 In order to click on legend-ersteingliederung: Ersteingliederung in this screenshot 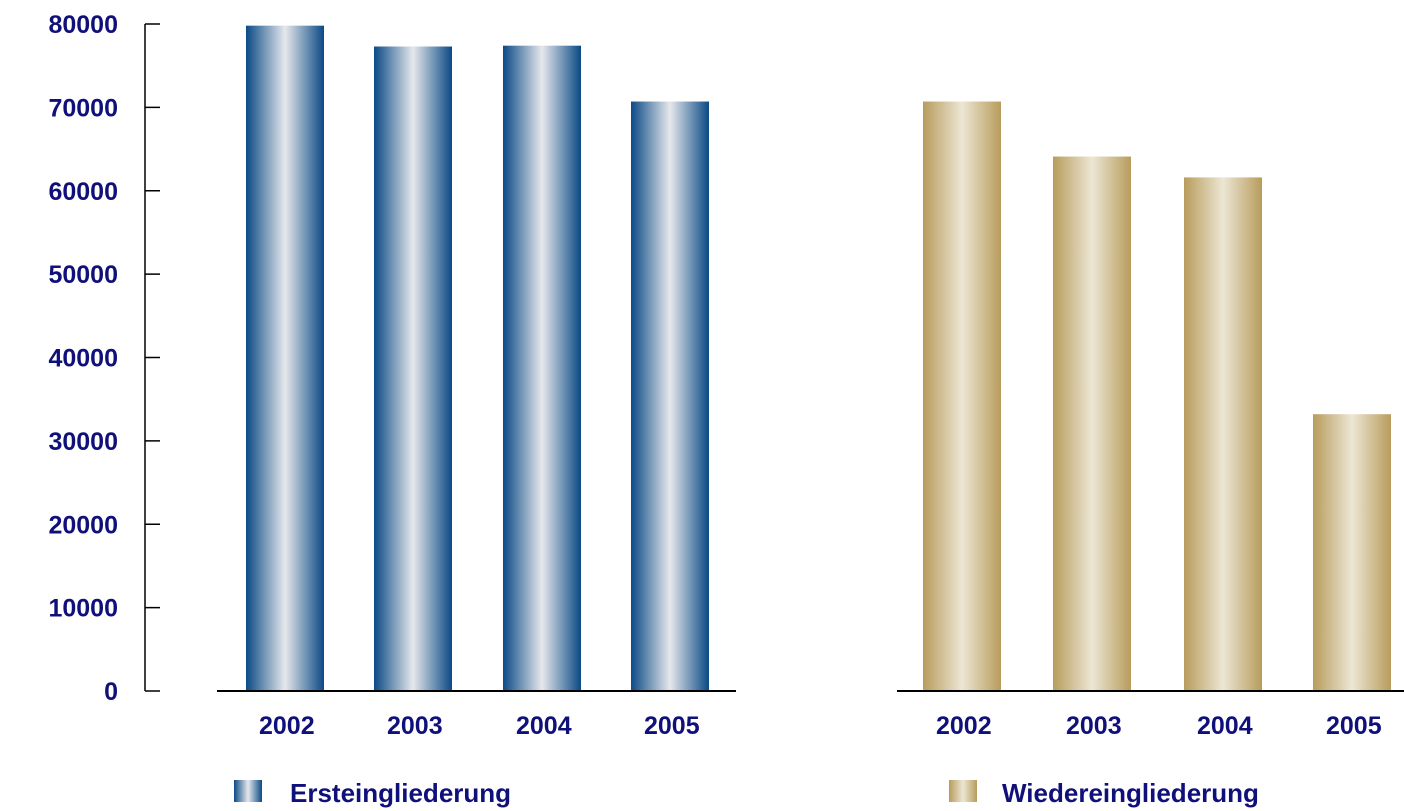, I will do `click(372, 793)`.